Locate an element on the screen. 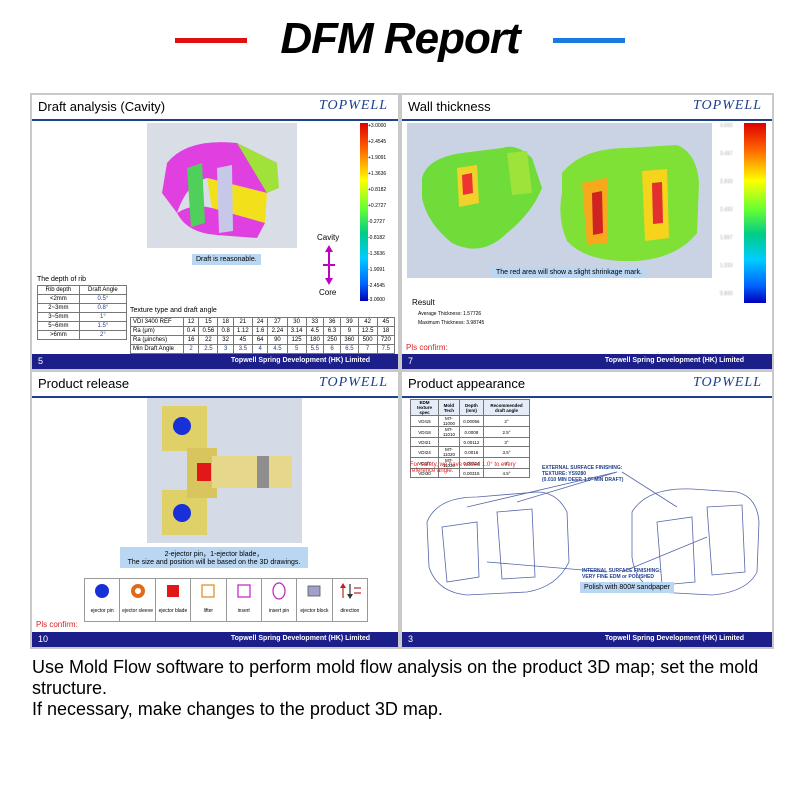 The width and height of the screenshot is (800, 800). table-cell: VDI18 is located at coordinates (424, 432).